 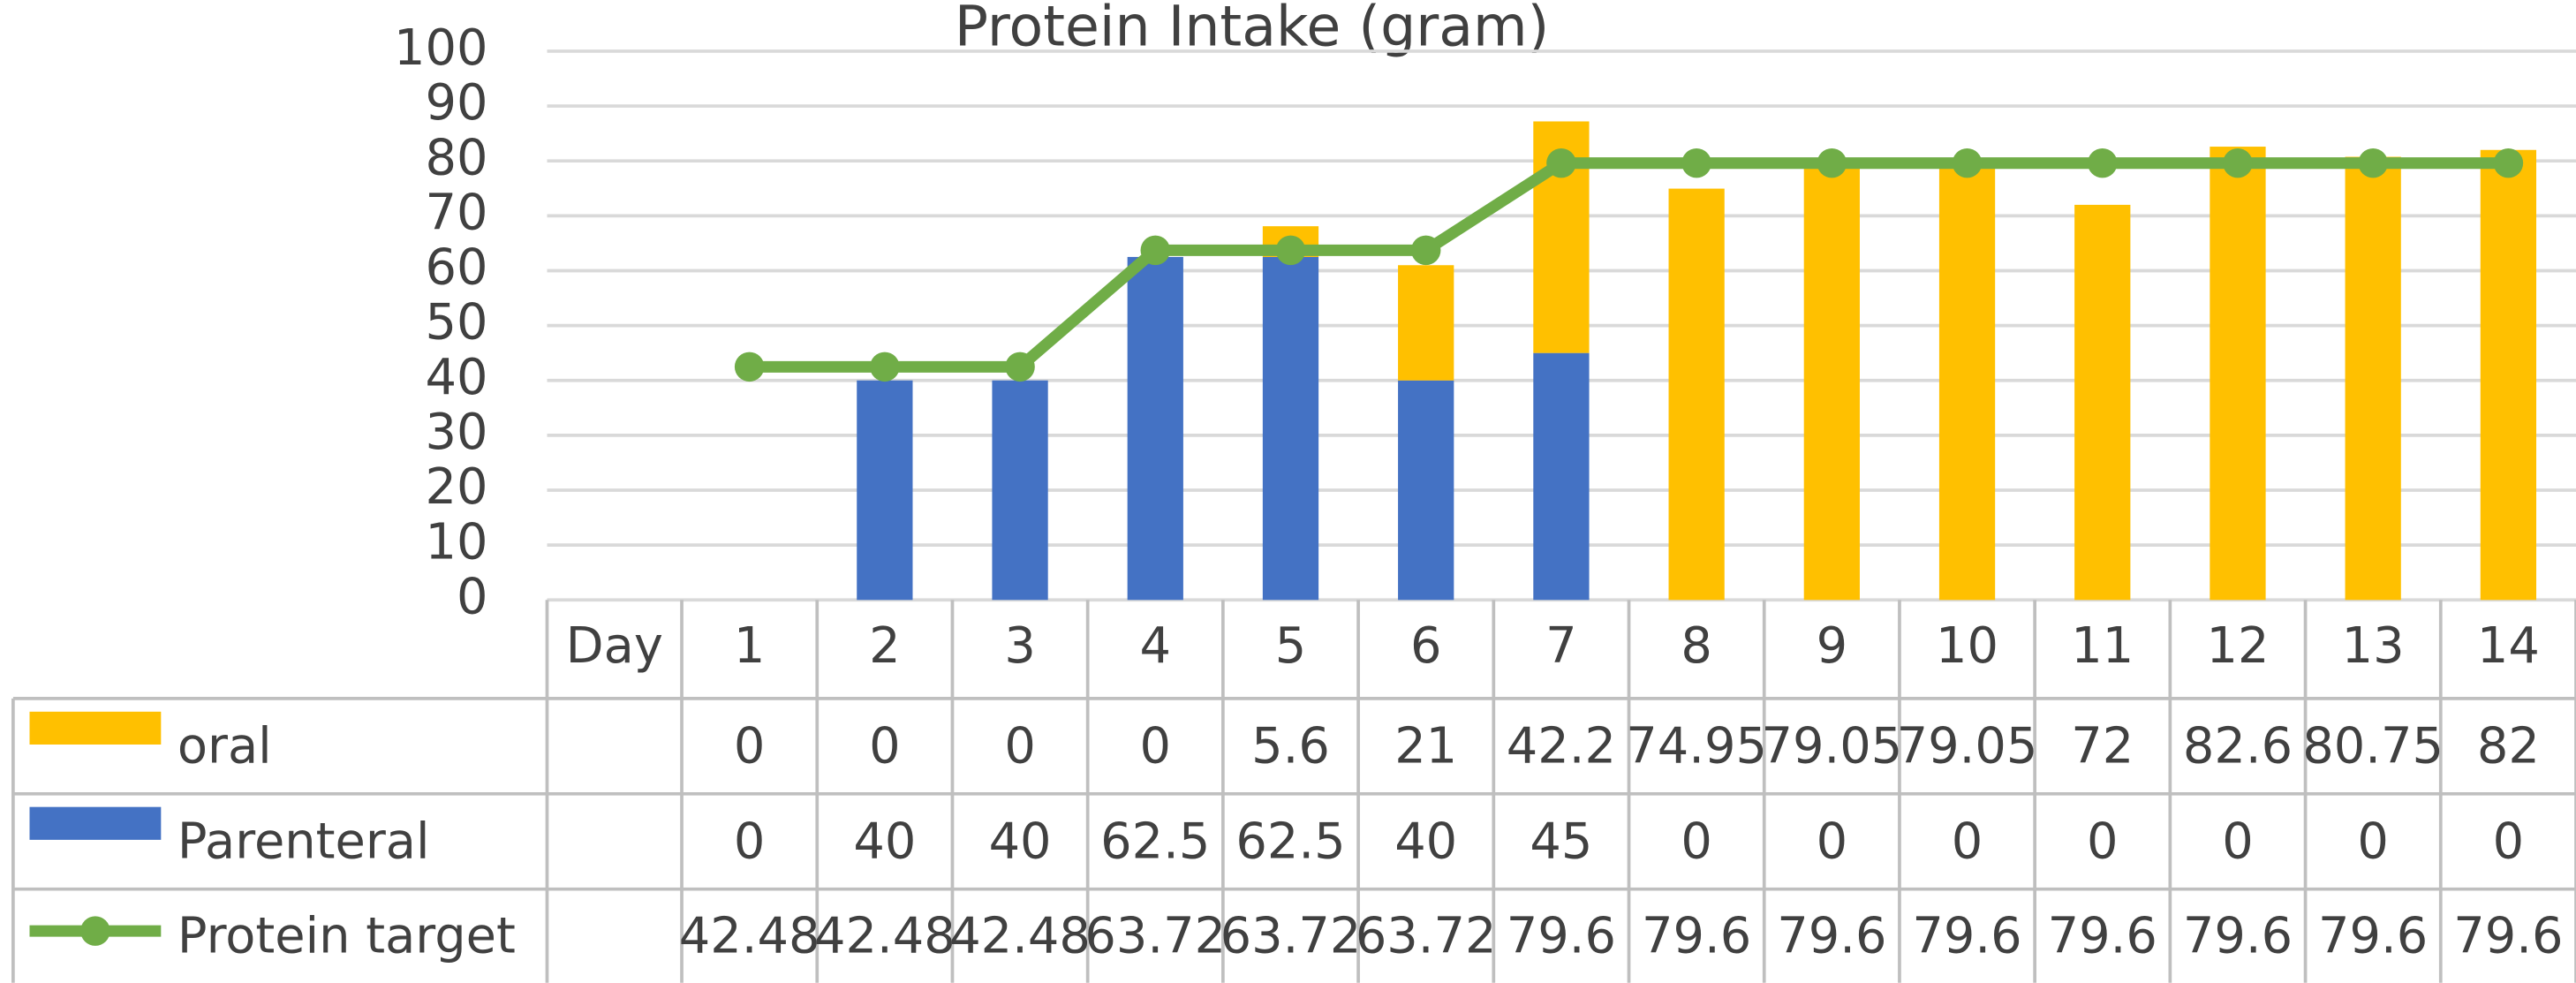 What do you see at coordinates (225, 746) in the screenshot?
I see `legend-label: oral` at bounding box center [225, 746].